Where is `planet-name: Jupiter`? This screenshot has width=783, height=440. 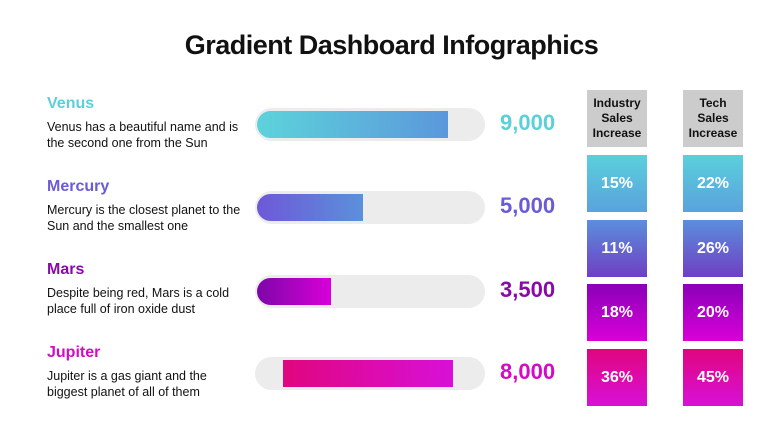 planet-name: Jupiter is located at coordinates (74, 352).